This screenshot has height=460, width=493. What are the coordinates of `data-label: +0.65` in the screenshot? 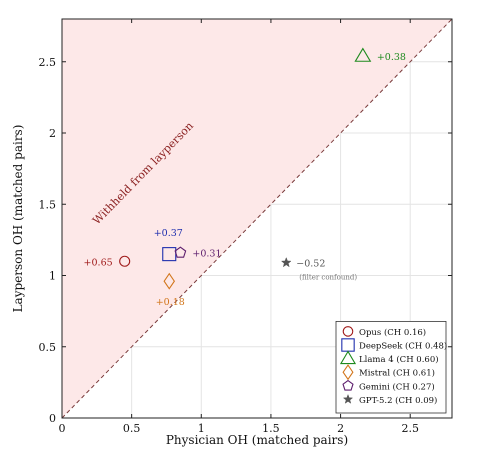 It's located at (98, 262).